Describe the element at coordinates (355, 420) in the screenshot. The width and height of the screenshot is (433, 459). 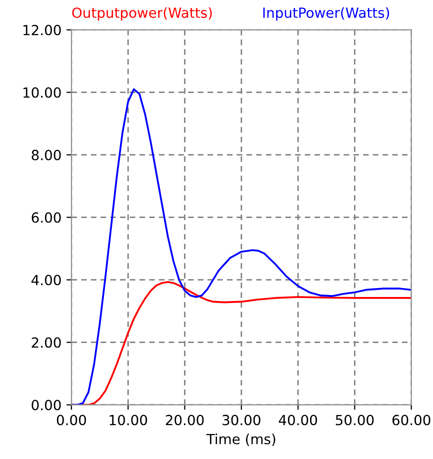
I see `x-tick-label: 50.00` at that location.